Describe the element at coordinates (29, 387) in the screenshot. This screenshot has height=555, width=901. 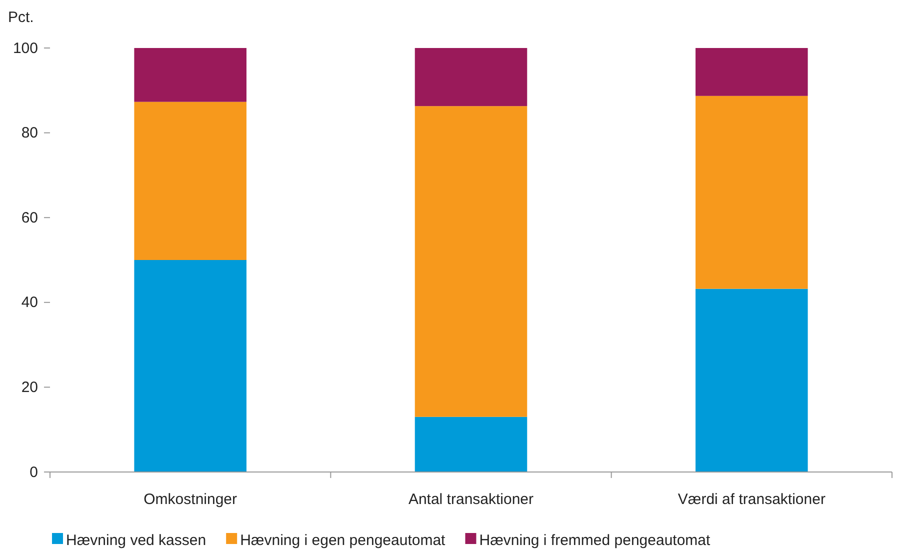
I see `y-tick-label: 20` at that location.